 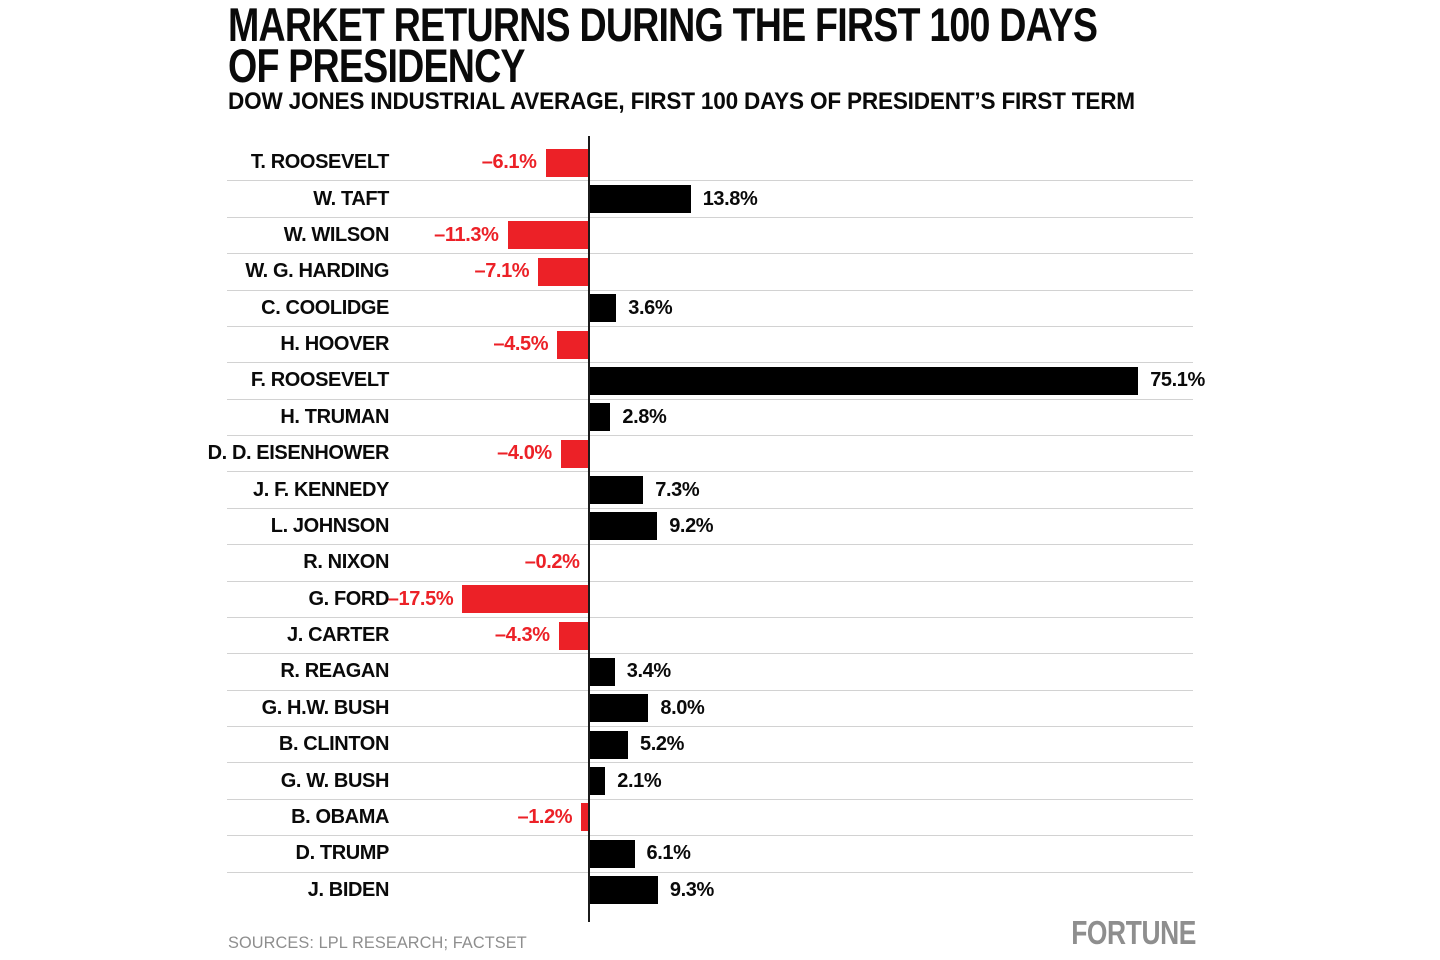 What do you see at coordinates (333, 744) in the screenshot?
I see `president-label: B. CLINTON` at bounding box center [333, 744].